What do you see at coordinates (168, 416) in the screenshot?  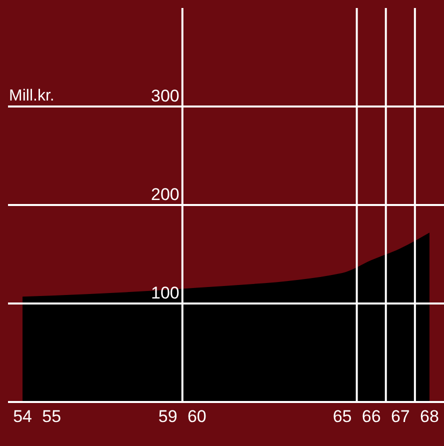 I see `x-tick-label: 59` at bounding box center [168, 416].